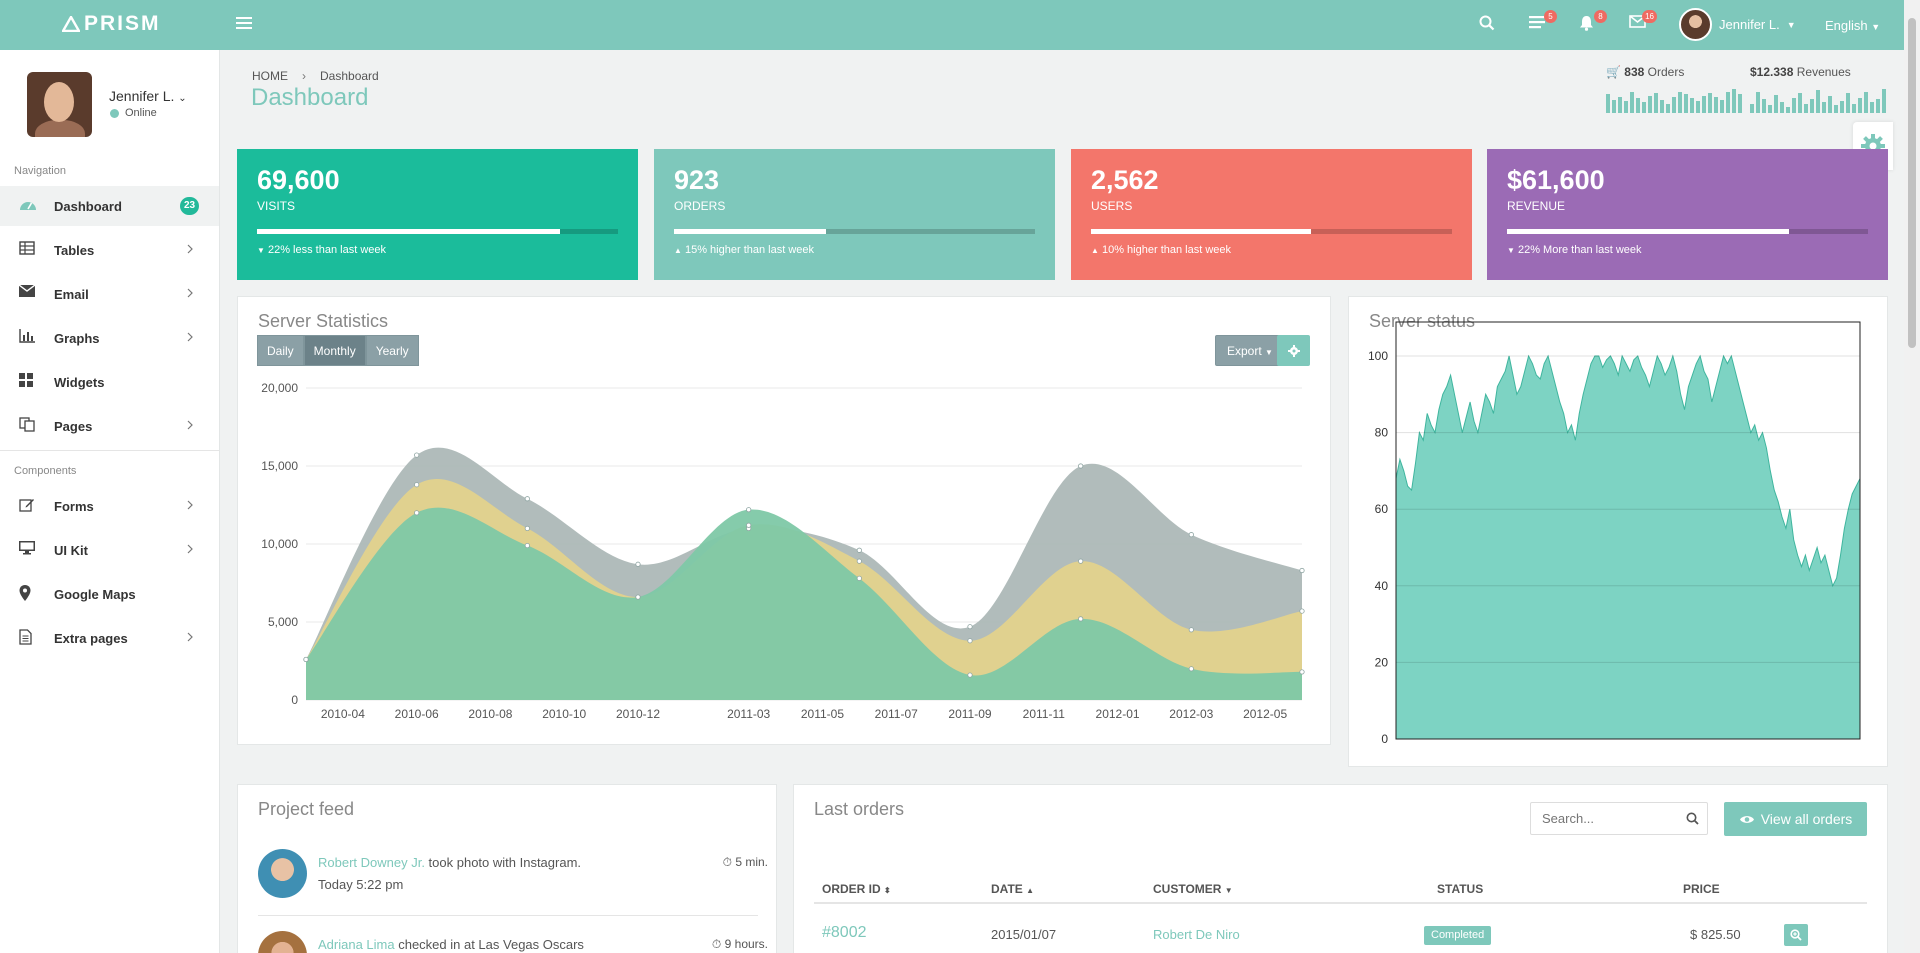 This screenshot has width=1920, height=953. I want to click on sidebar-item-google-maps: Google Maps, so click(109, 594).